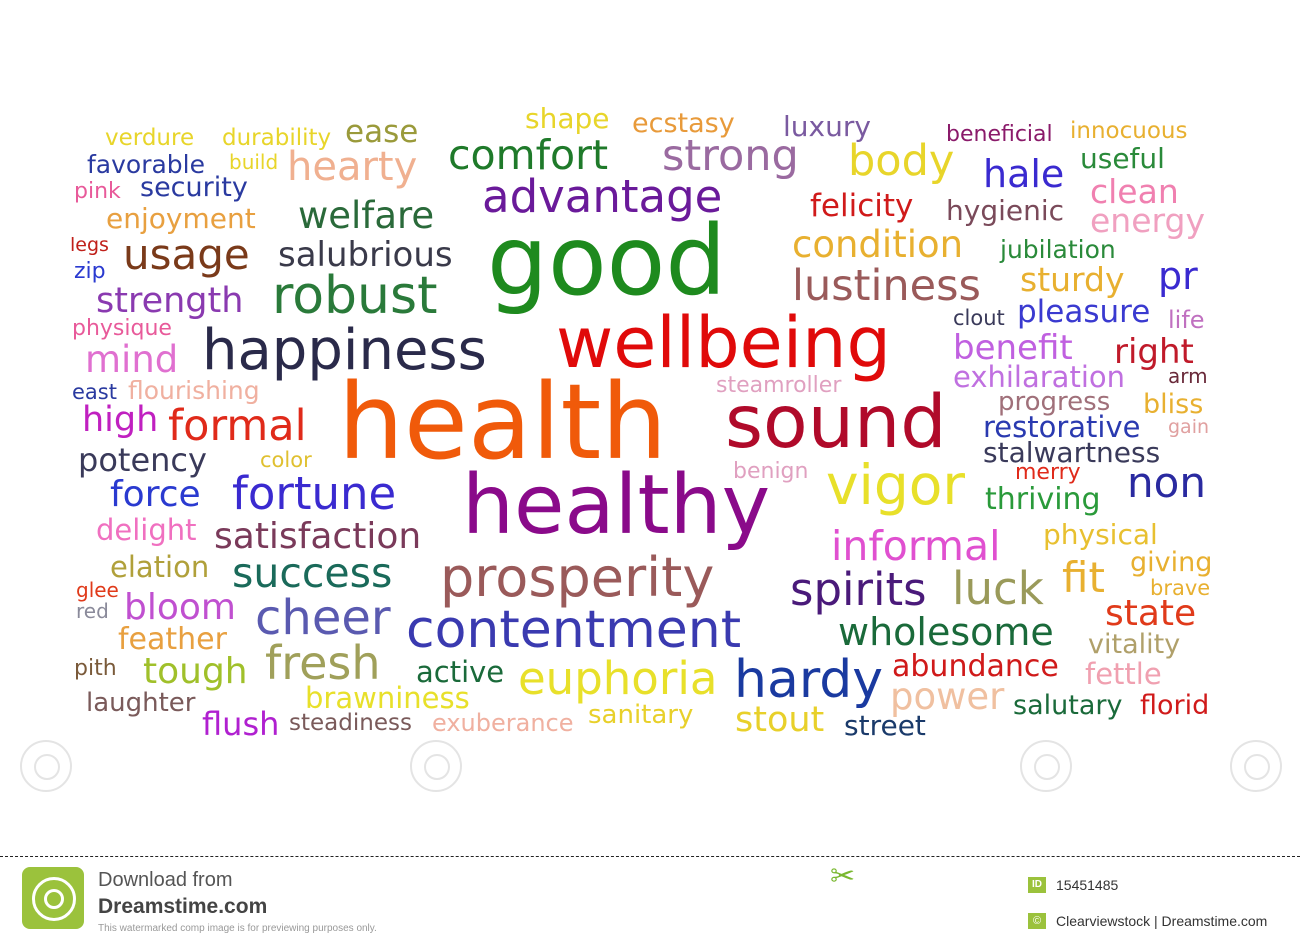 The height and width of the screenshot is (948, 1300). I want to click on word-physique: physique, so click(122, 328).